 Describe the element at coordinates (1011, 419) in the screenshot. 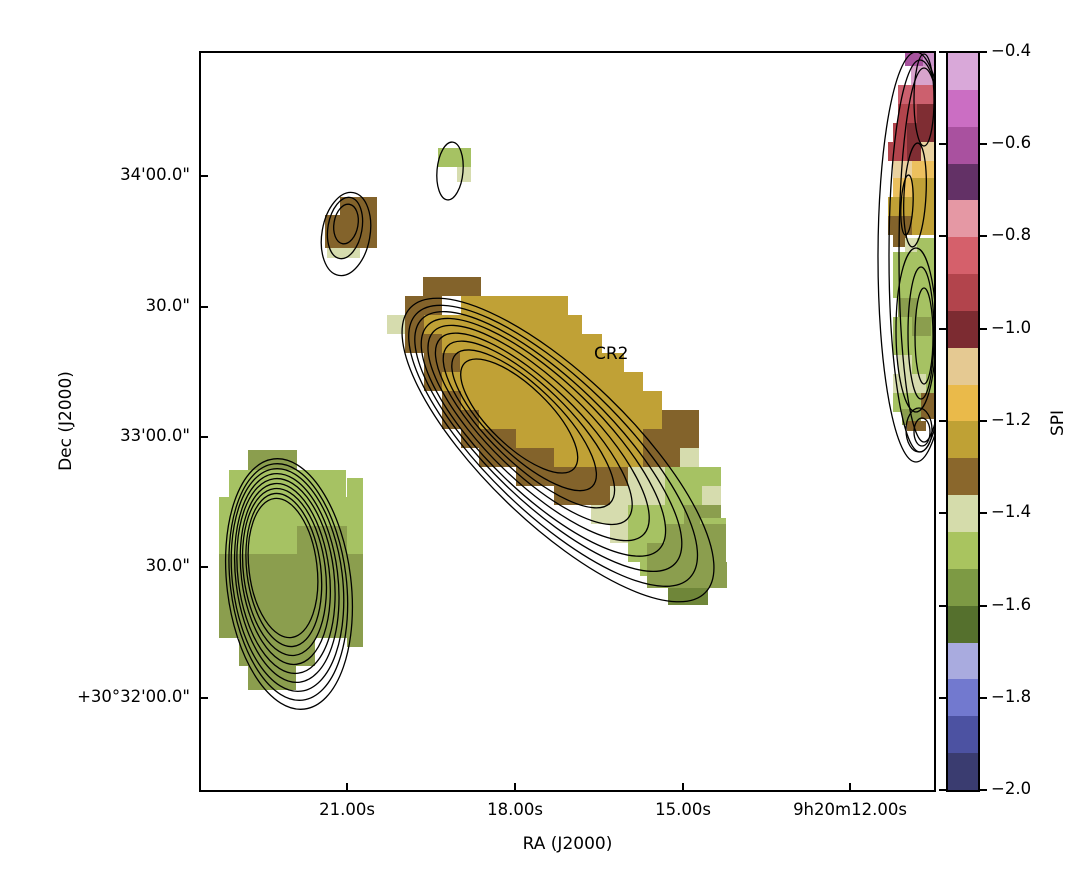

I see `colorbar-tick-label: −1.2` at that location.